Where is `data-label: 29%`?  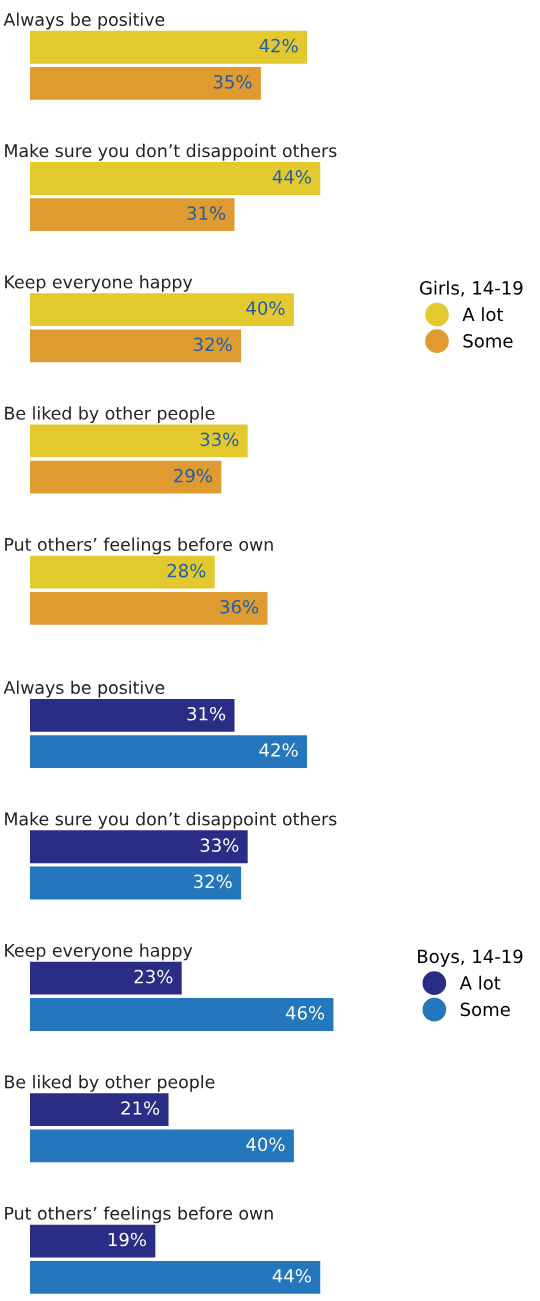
data-label: 29% is located at coordinates (193, 475).